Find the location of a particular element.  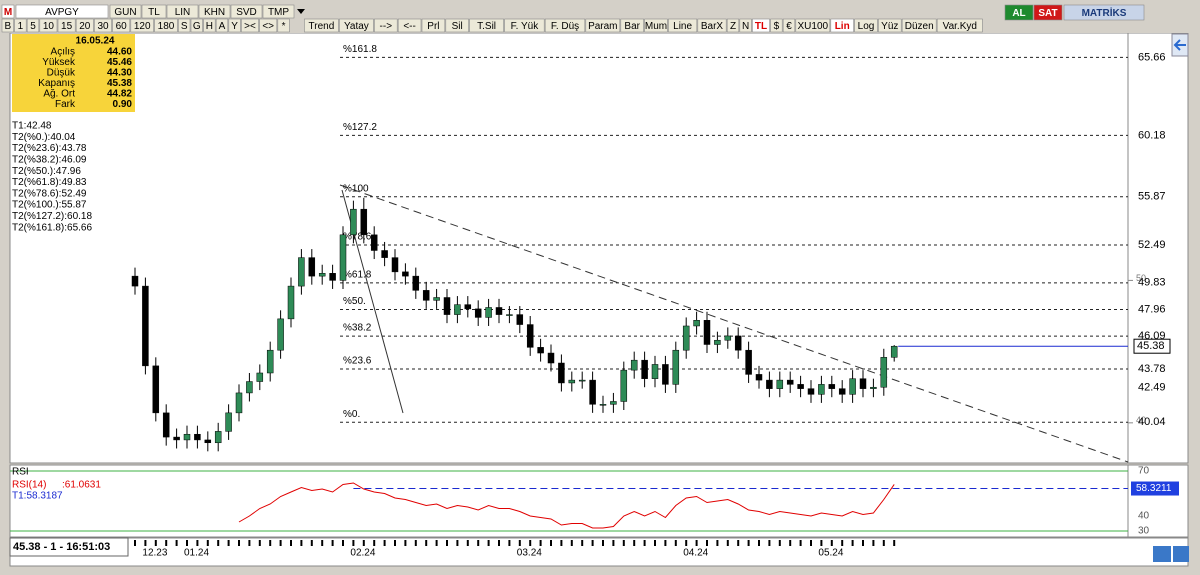

toolbar-button-label: F. Yük is located at coordinates (525, 26).